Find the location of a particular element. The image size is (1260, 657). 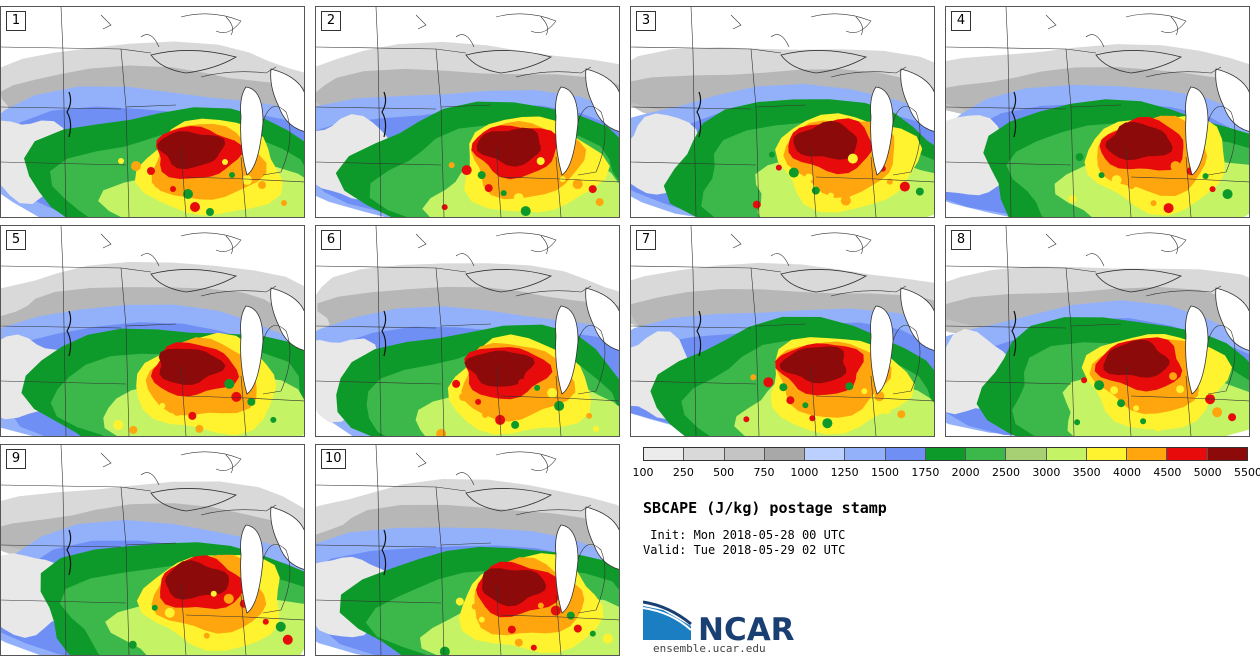

colorbar-tick-label: 5500 is located at coordinates (1247, 472).